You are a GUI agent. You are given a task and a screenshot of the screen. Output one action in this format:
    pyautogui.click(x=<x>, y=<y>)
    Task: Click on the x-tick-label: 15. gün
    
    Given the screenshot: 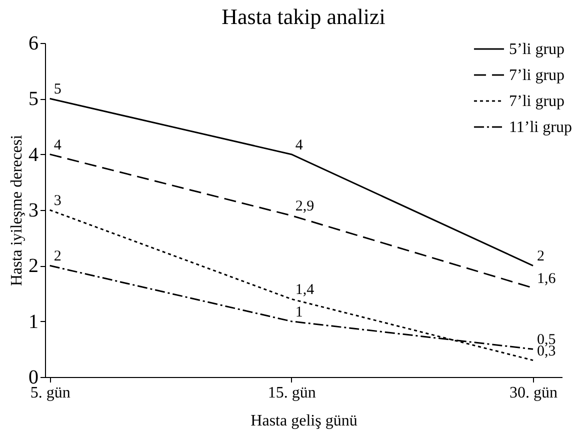 What is the action you would take?
    pyautogui.click(x=292, y=393)
    